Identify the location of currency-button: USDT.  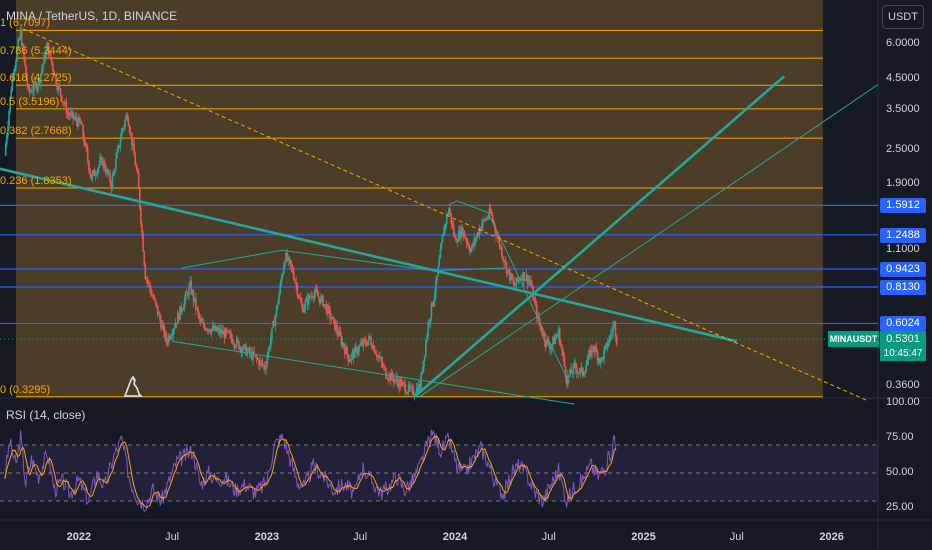
(903, 17).